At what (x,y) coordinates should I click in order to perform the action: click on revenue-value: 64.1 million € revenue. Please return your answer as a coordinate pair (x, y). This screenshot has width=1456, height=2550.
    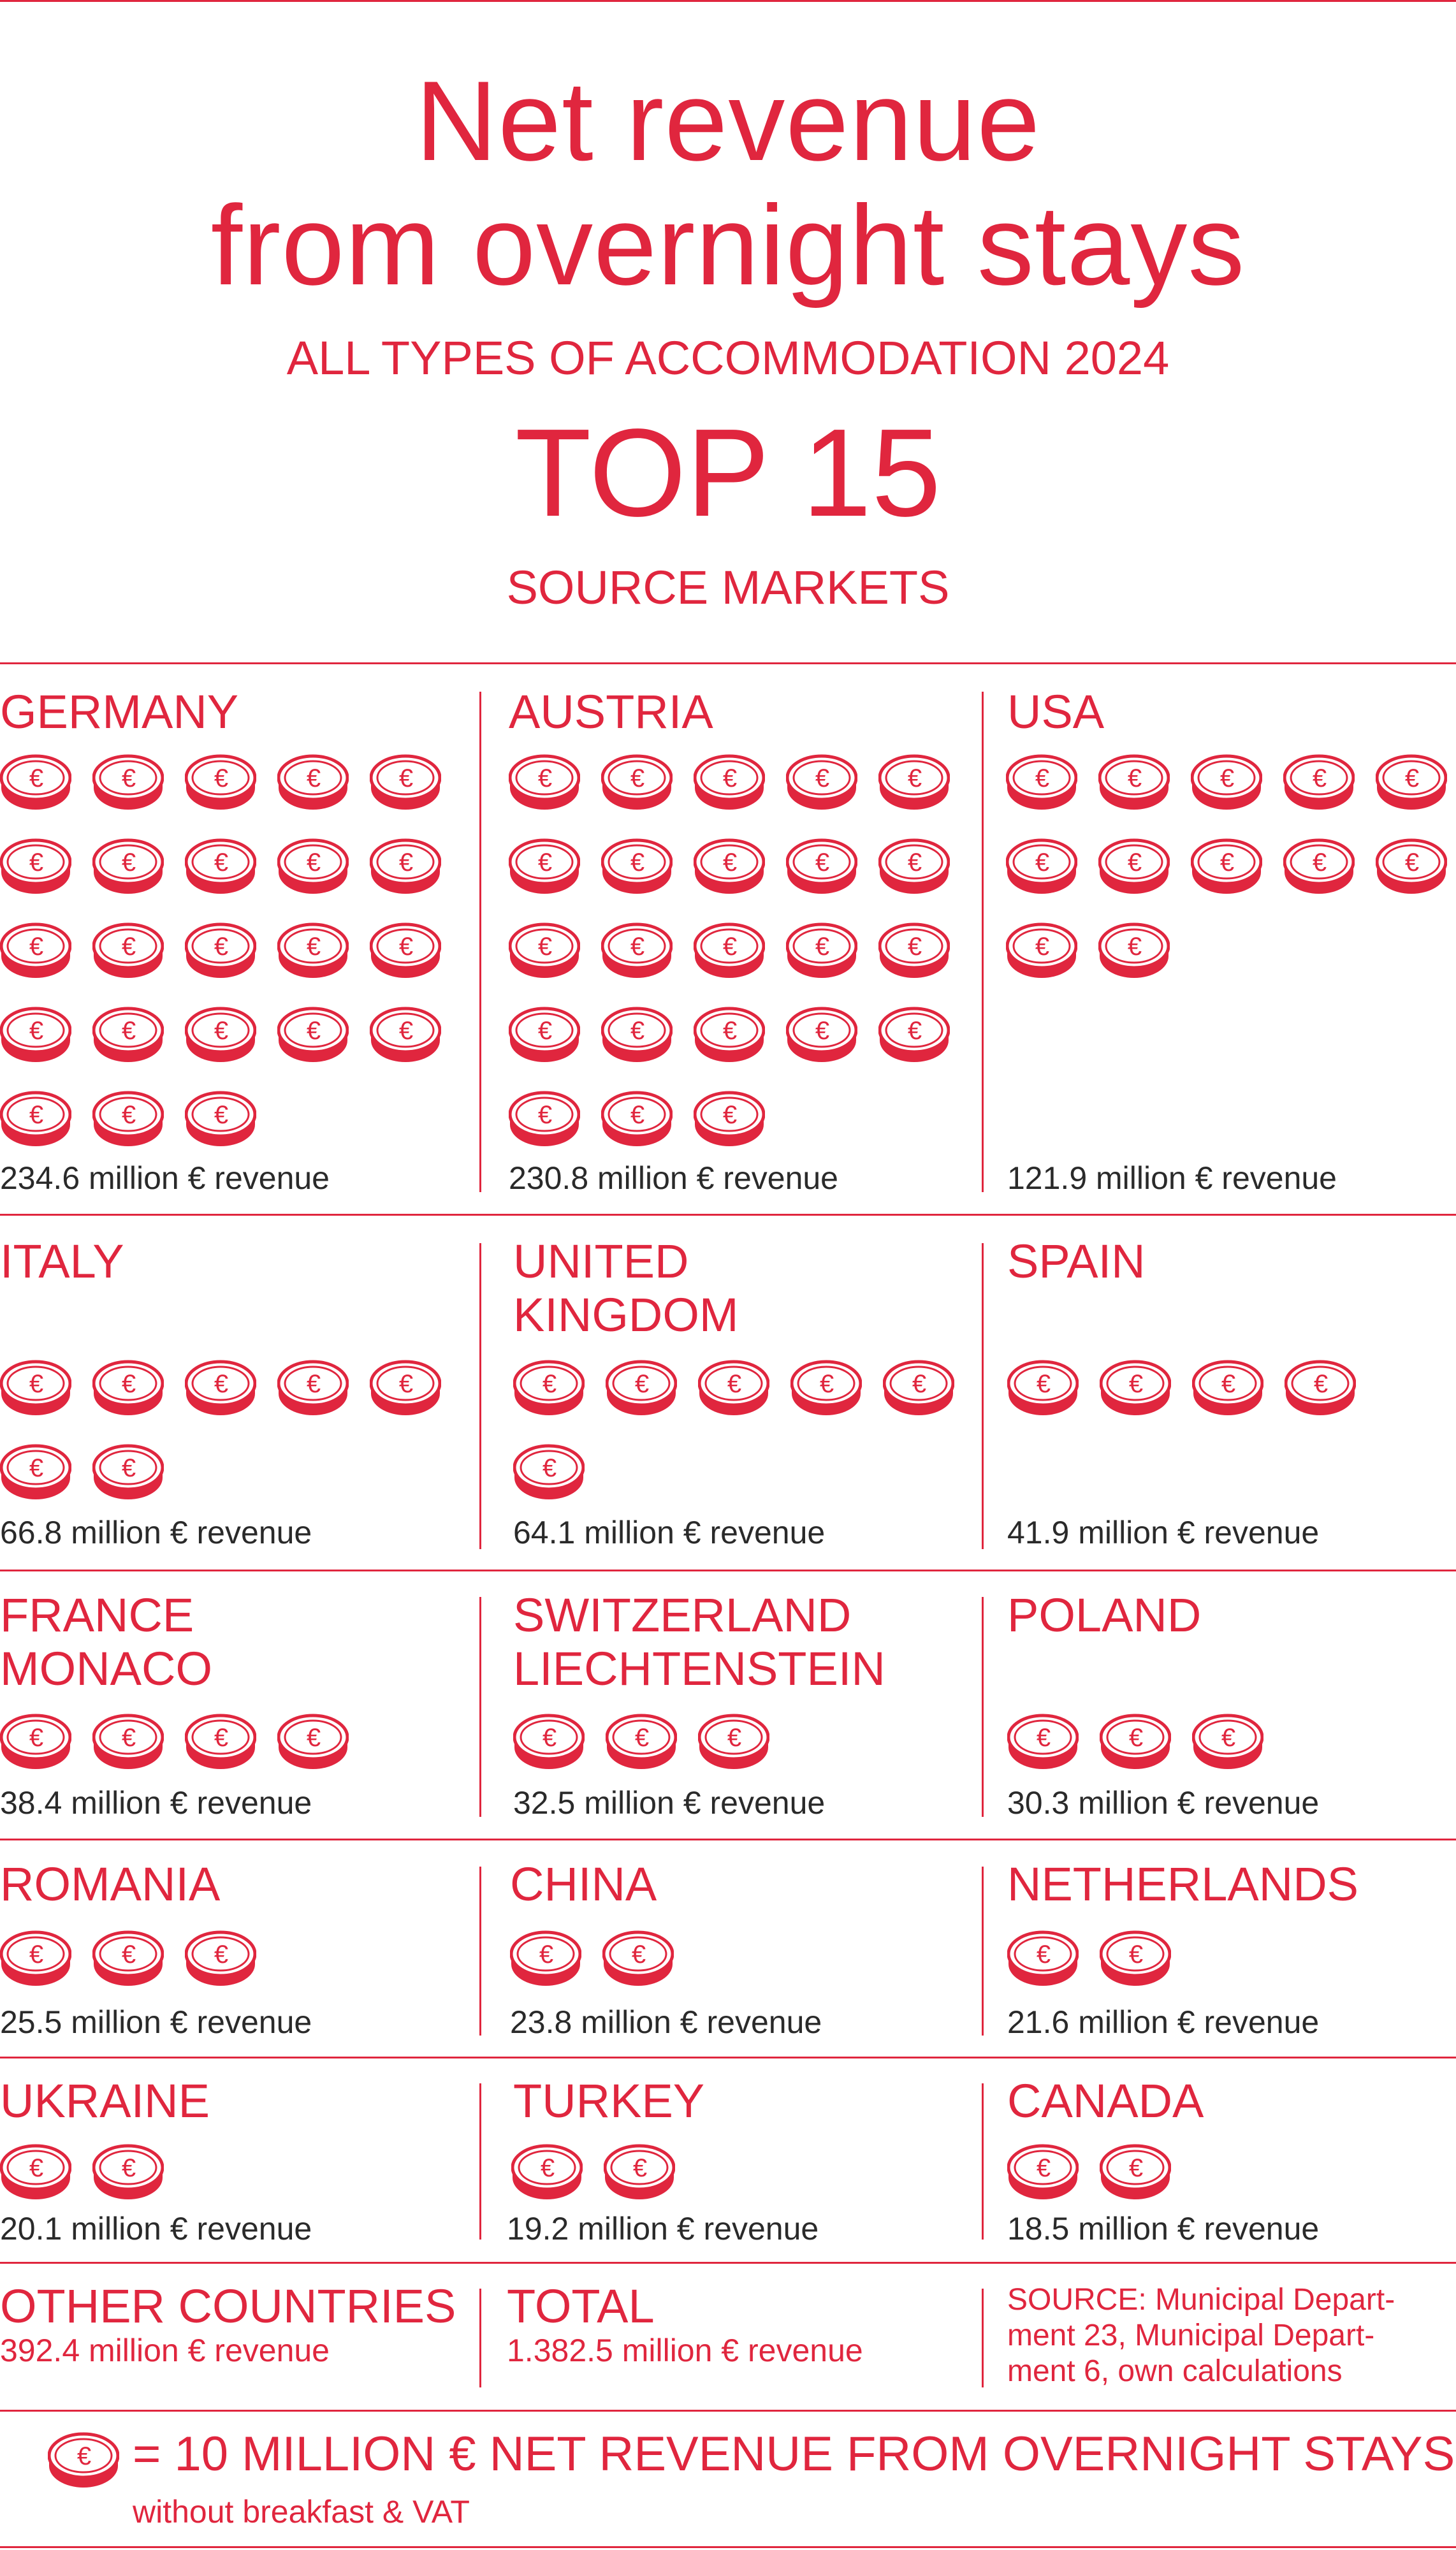
    Looking at the image, I should click on (669, 1532).